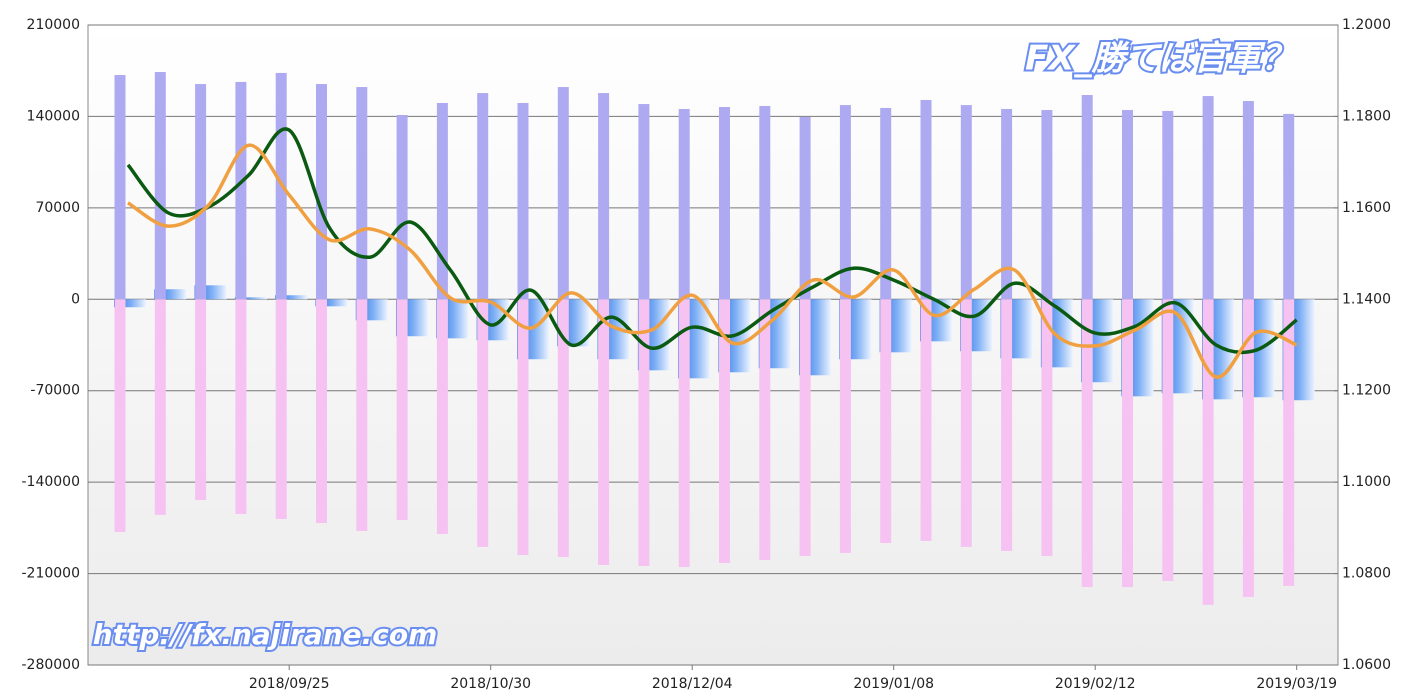 This screenshot has height=691, width=1401. What do you see at coordinates (1366, 665) in the screenshot?
I see `y2-tick-label: 1.0600` at bounding box center [1366, 665].